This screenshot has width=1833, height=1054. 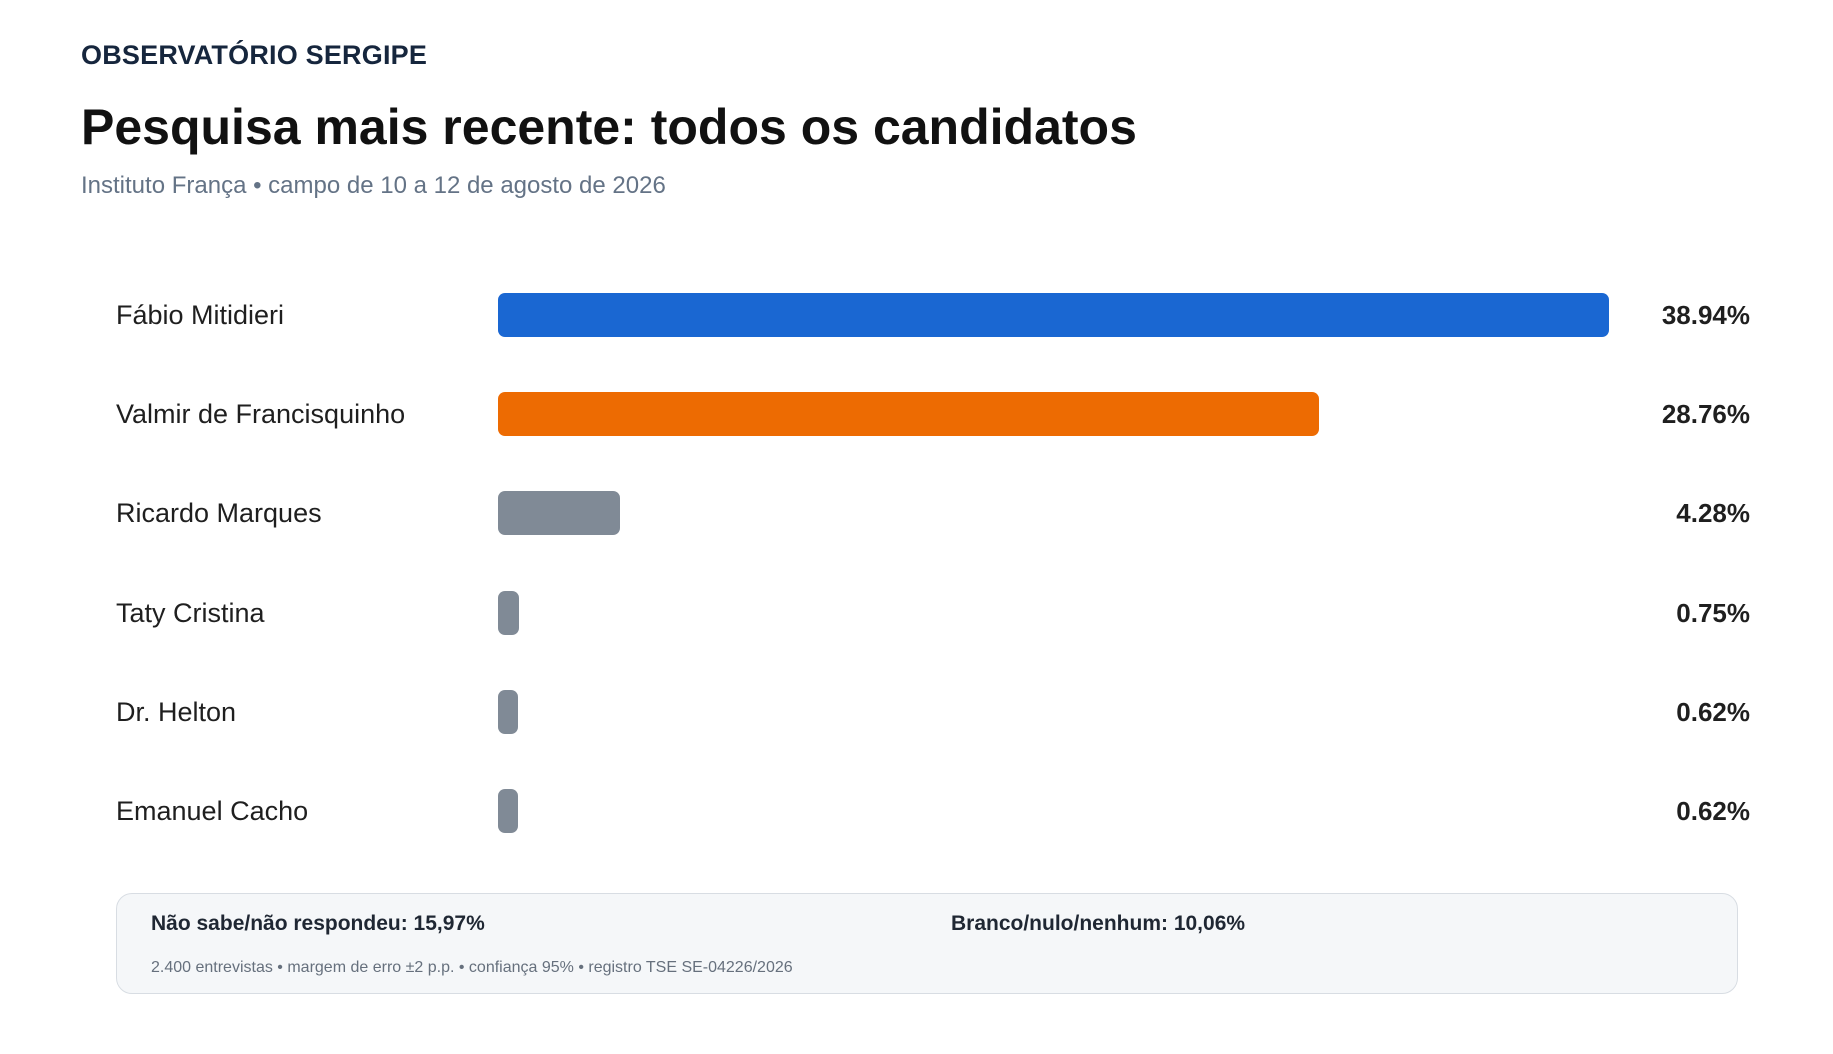 What do you see at coordinates (916, 513) in the screenshot?
I see `bar-row: Ricardo Marques 4.28%` at bounding box center [916, 513].